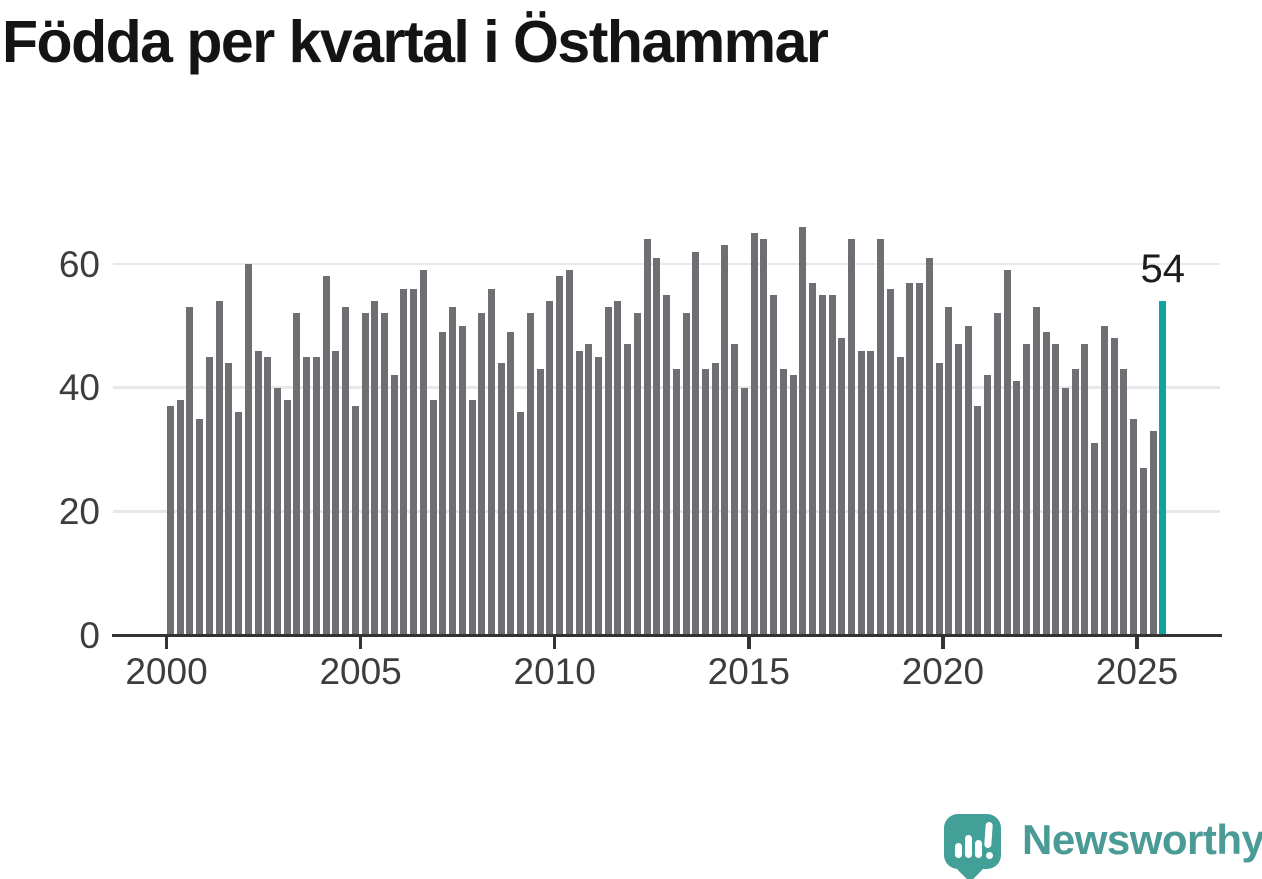 The image size is (1262, 879). I want to click on bar-2018-Q1, so click(871, 492).